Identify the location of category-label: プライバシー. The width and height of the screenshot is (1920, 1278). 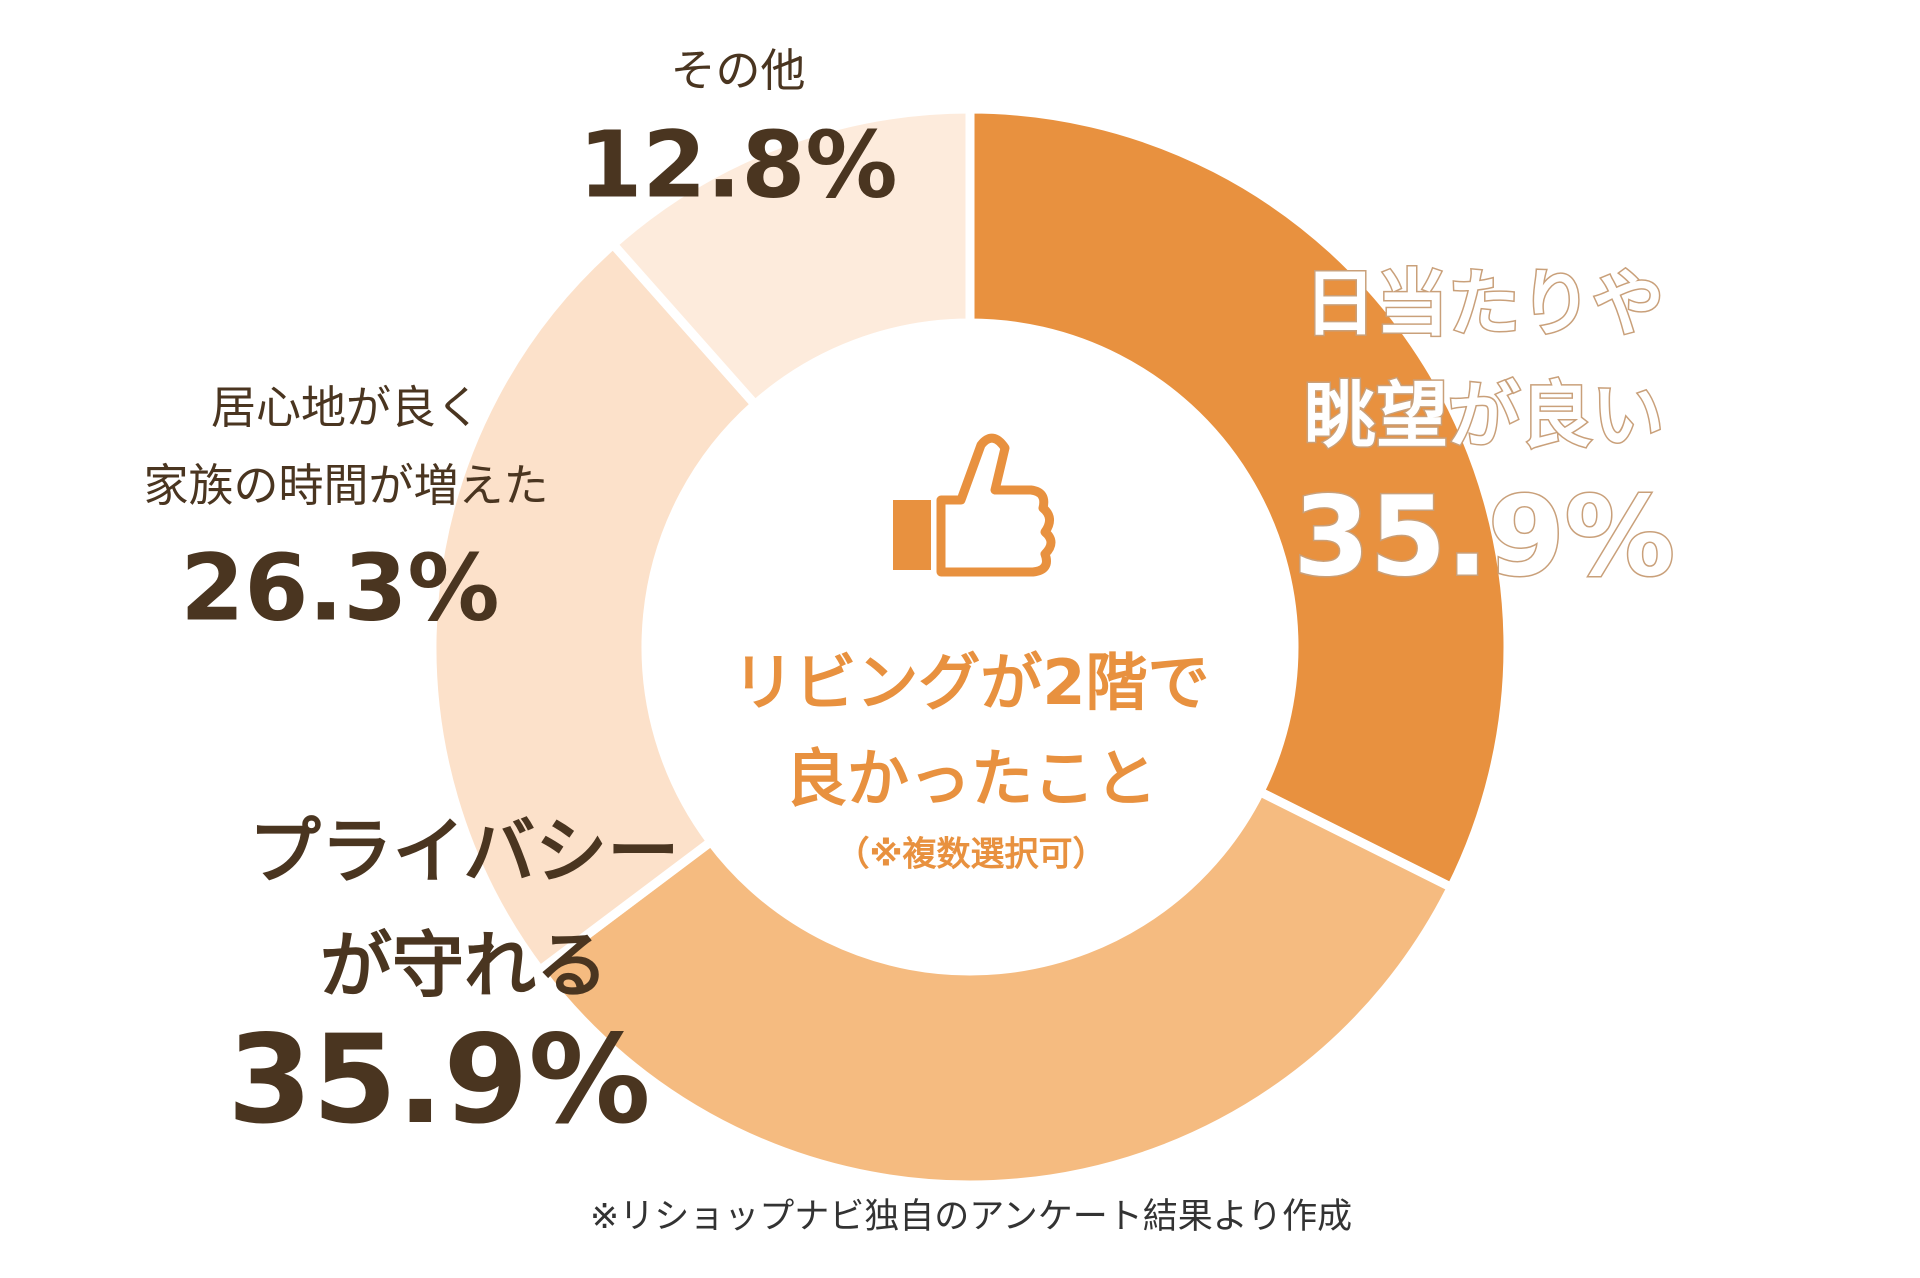
(464, 852).